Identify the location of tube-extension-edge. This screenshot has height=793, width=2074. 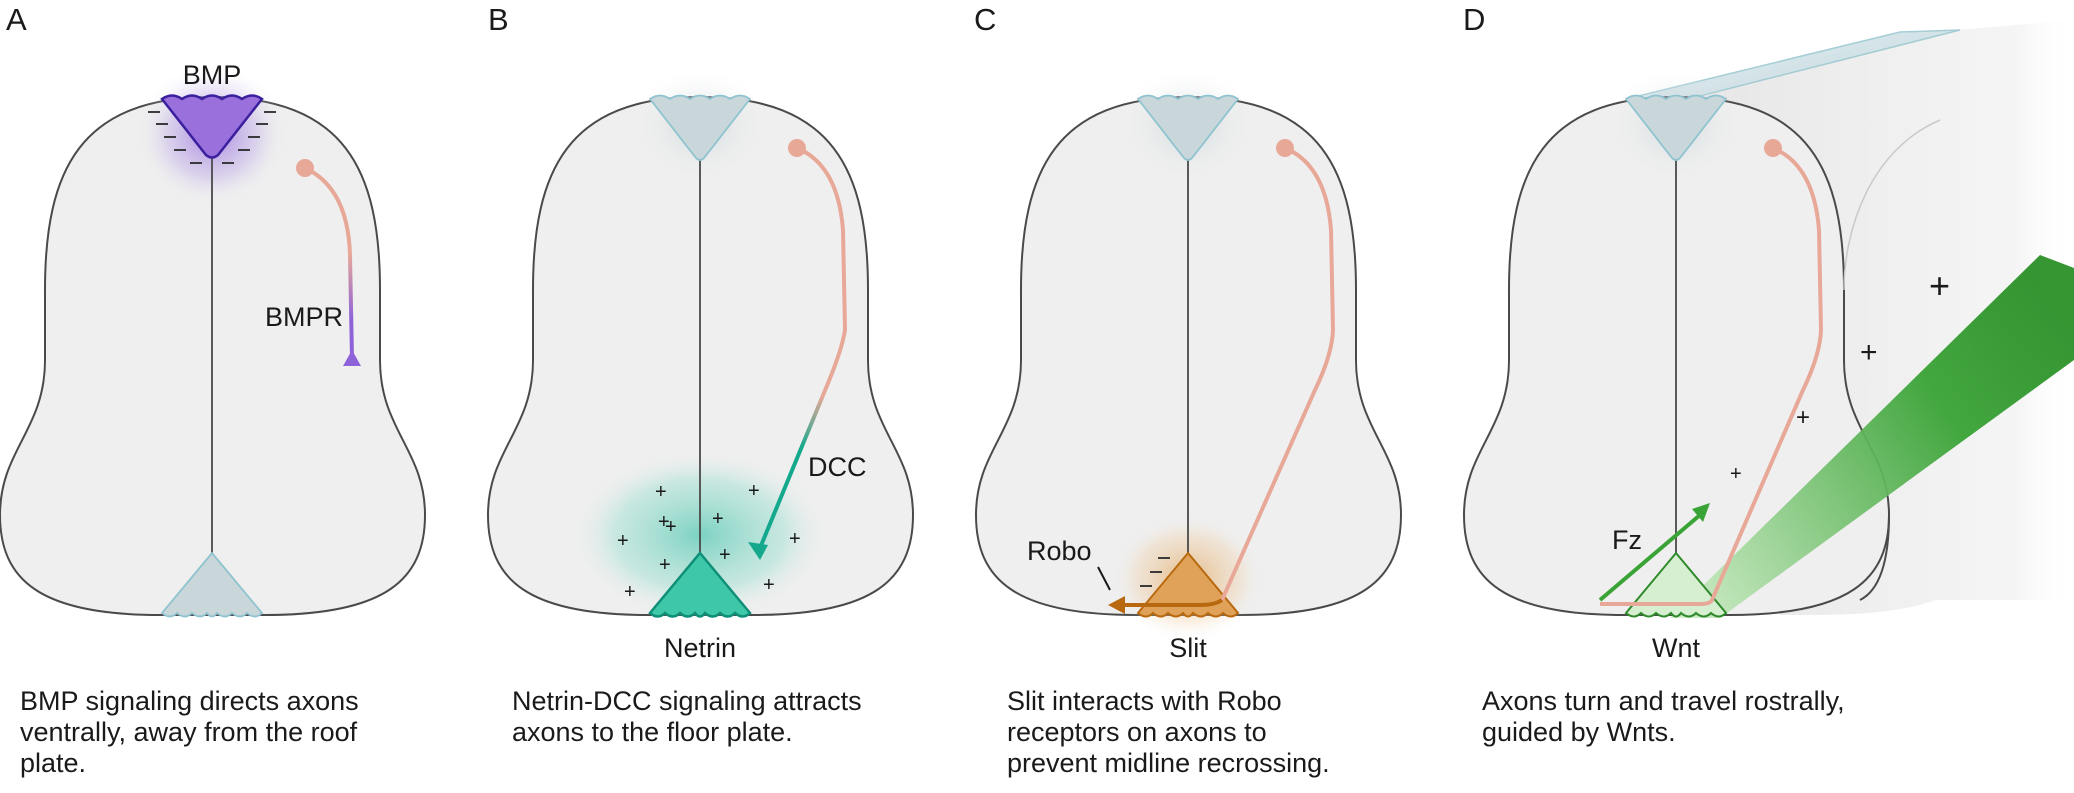
(1874, 557).